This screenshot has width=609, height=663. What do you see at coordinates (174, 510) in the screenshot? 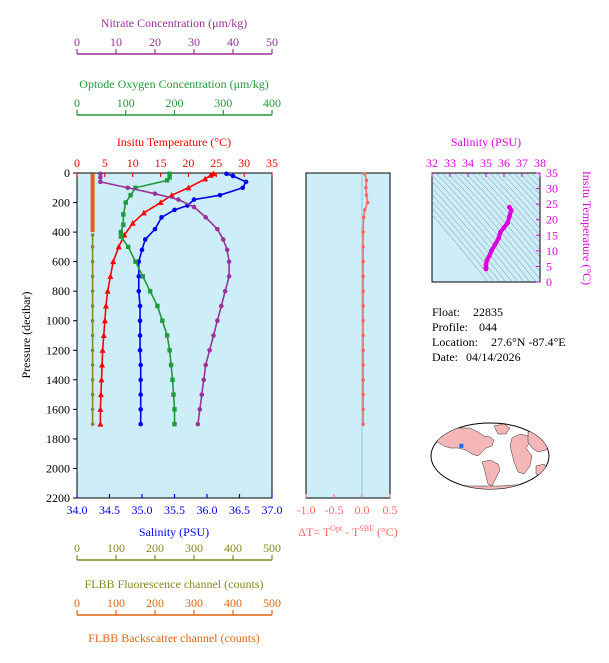
I see `salinity-tick-label: 35.5` at bounding box center [174, 510].